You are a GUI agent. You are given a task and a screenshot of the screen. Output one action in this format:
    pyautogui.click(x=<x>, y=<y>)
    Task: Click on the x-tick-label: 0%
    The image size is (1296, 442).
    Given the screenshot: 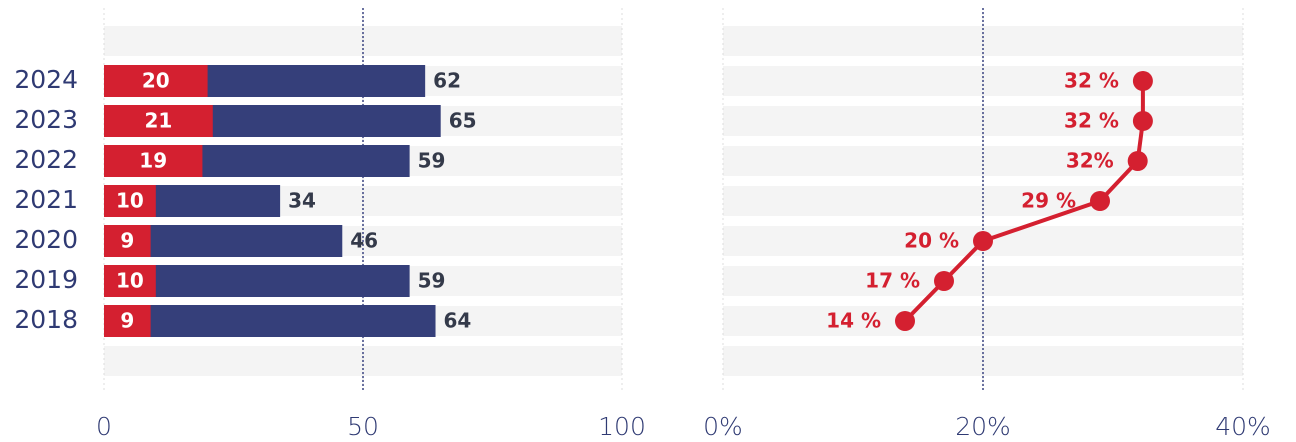 What is the action you would take?
    pyautogui.click(x=723, y=426)
    